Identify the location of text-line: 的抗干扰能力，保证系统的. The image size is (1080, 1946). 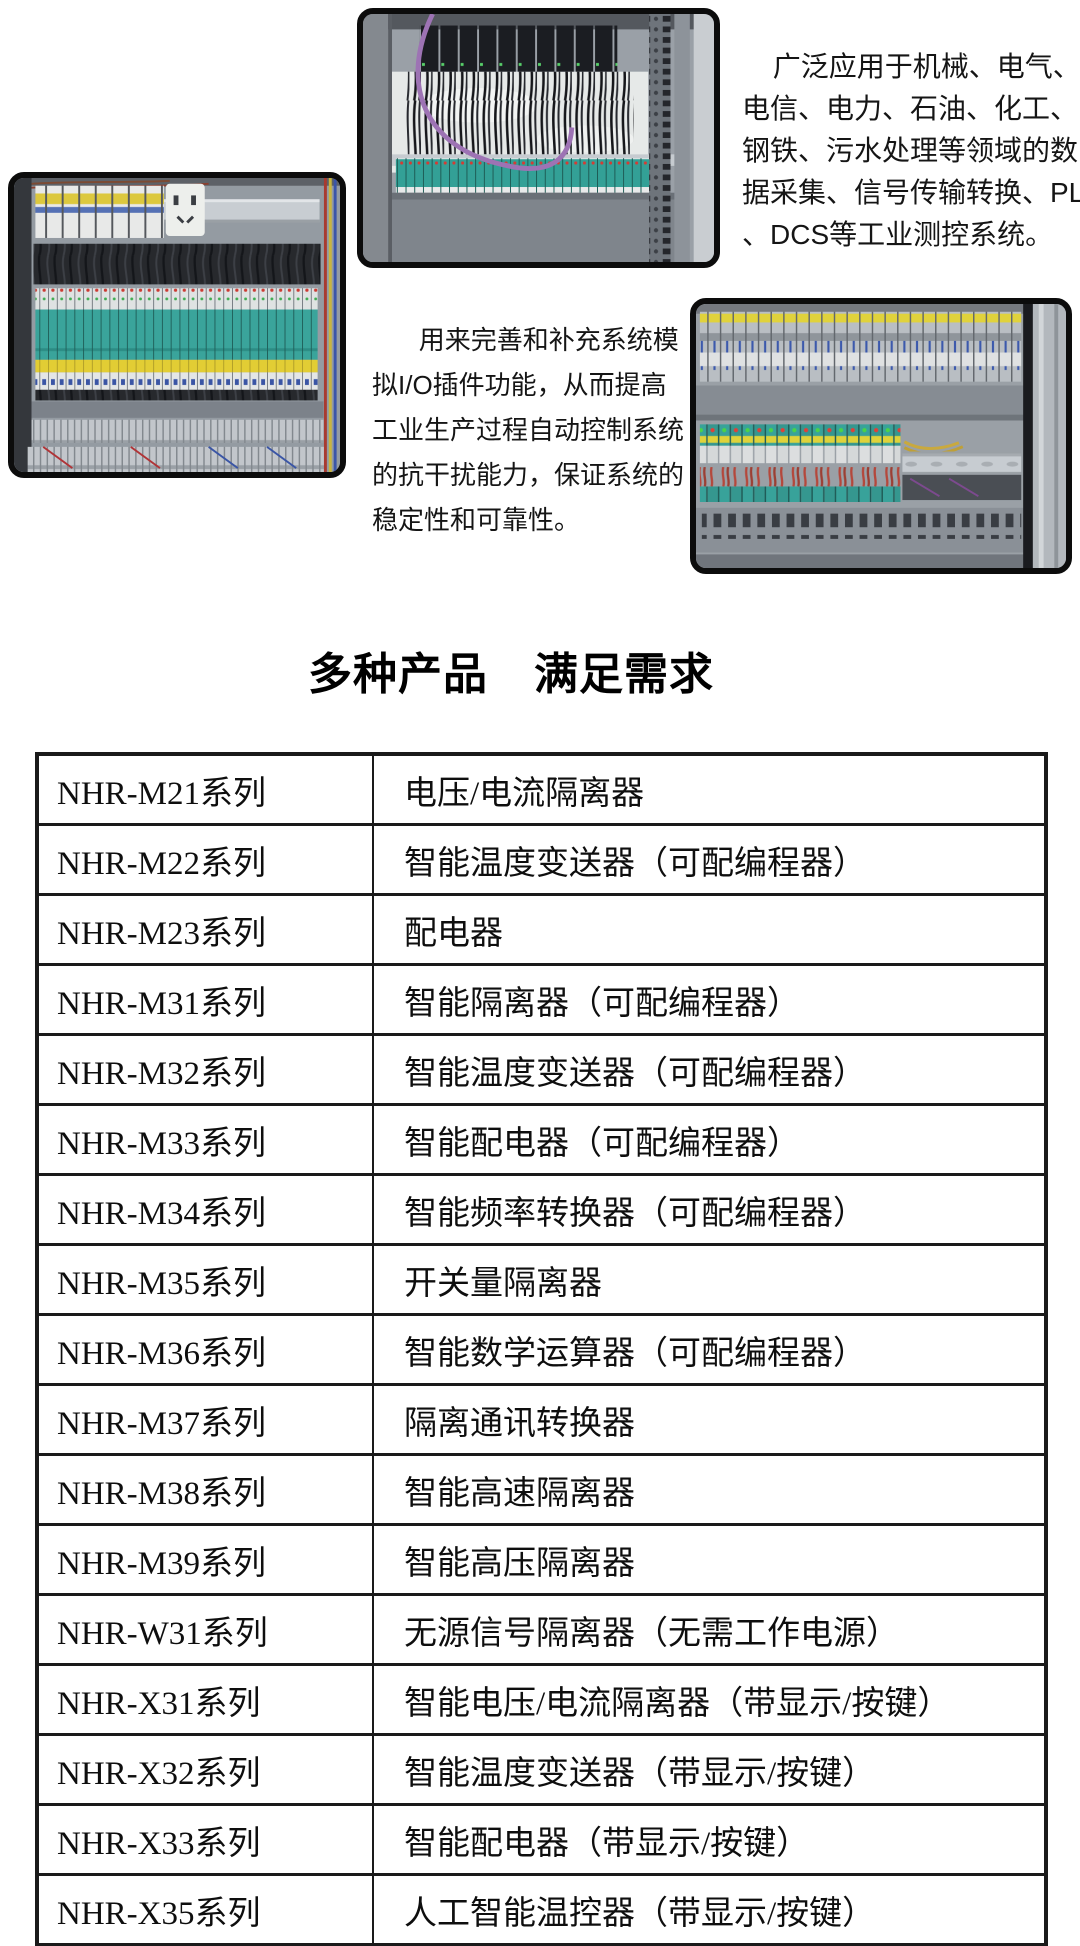
(528, 475).